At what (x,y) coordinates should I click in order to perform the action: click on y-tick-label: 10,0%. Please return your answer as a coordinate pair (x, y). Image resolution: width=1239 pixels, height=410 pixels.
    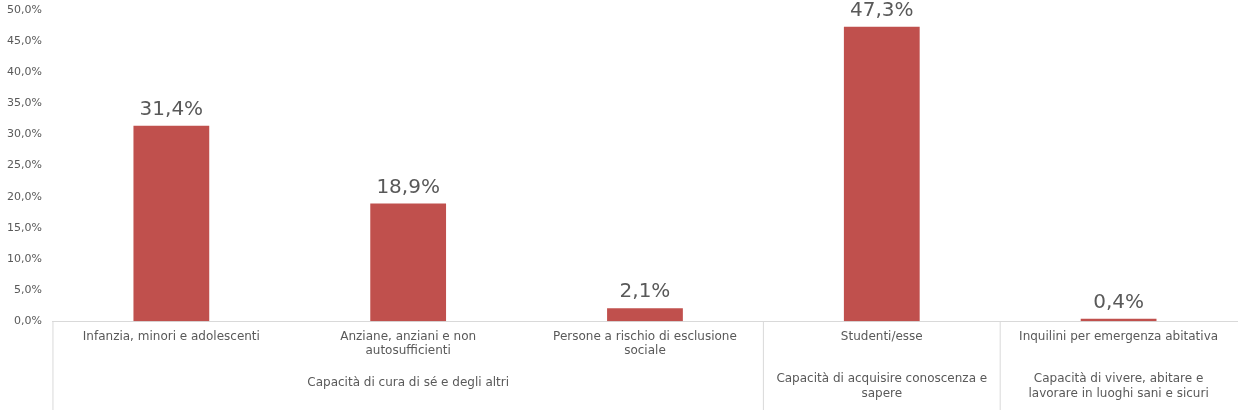
    Looking at the image, I should click on (24, 258).